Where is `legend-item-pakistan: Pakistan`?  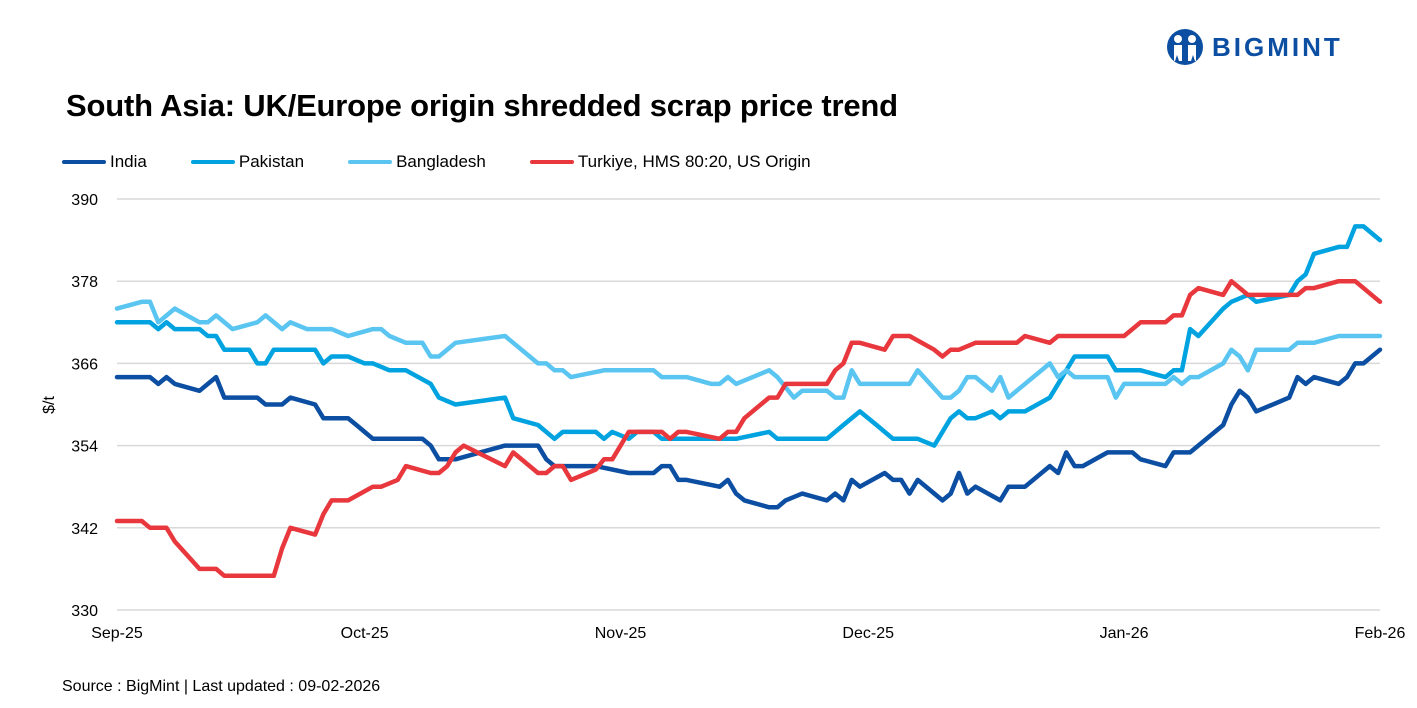
legend-item-pakistan: Pakistan is located at coordinates (247, 162).